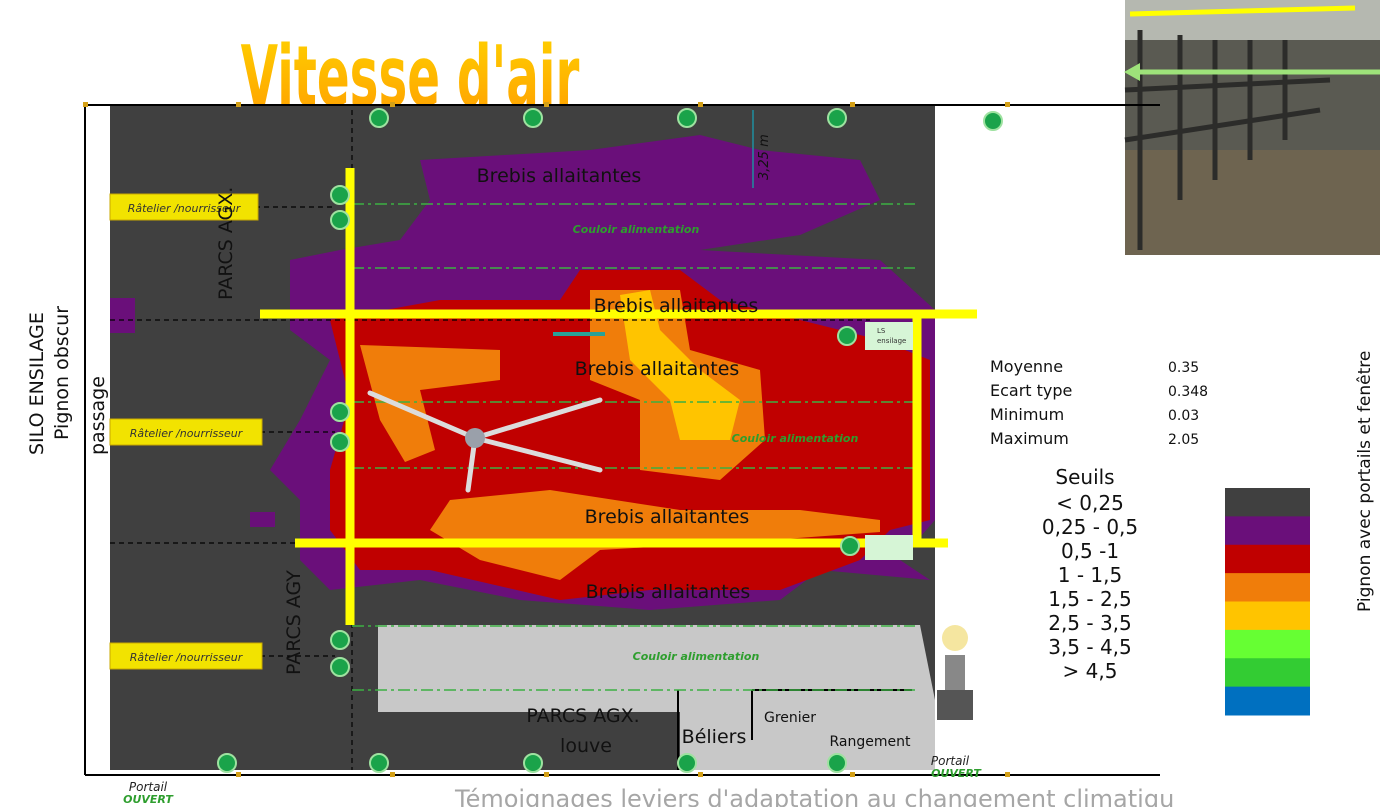 The image size is (1380, 807). What do you see at coordinates (1183, 440) in the screenshot?
I see `stat-value: 2.05` at bounding box center [1183, 440].